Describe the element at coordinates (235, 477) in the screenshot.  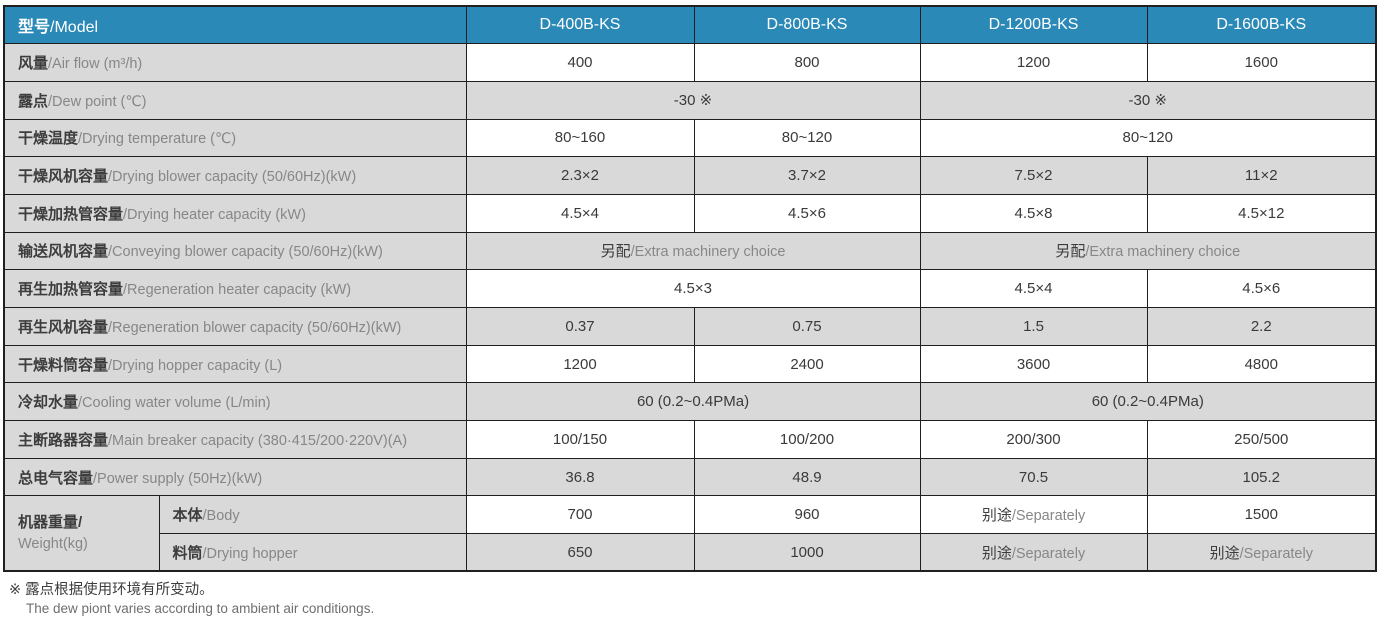
I see `row-label: 总电气容量/Power supply (50Hz)(kW)` at that location.